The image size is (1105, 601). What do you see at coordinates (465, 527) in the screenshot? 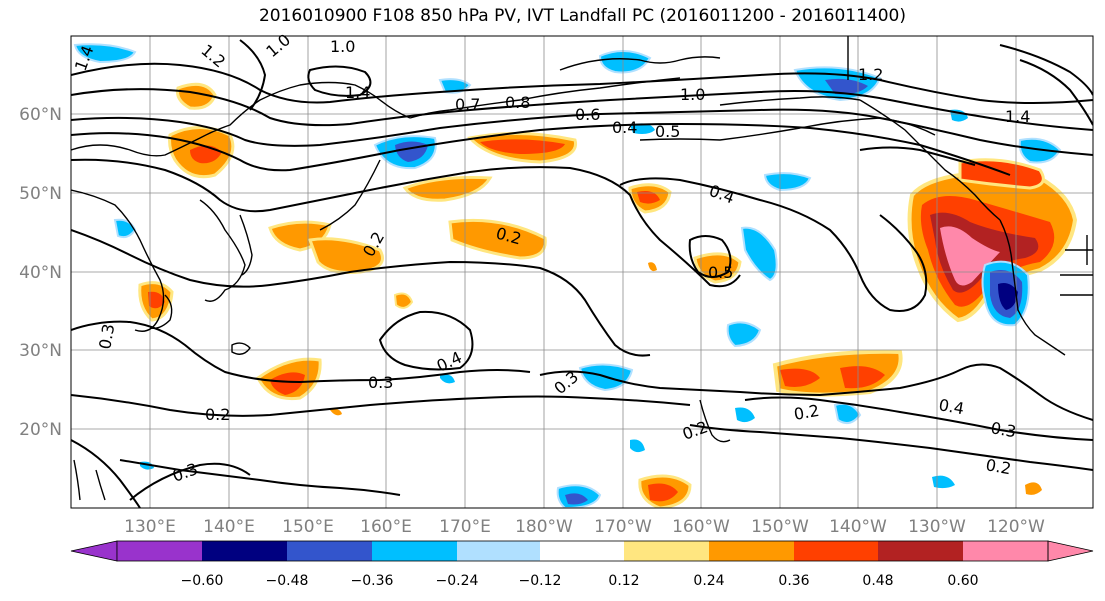
I see `lon-tick-label: 170°E` at bounding box center [465, 527].